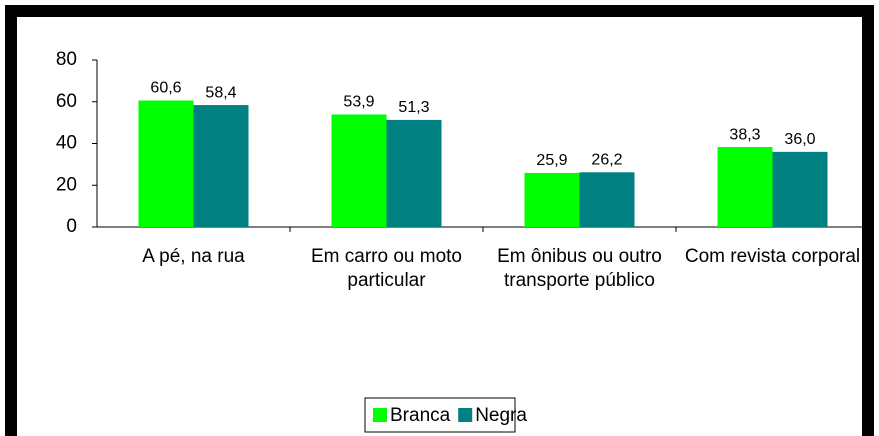 This screenshot has height=436, width=879. Describe the element at coordinates (66, 184) in the screenshot. I see `y-tick-label: 20` at that location.